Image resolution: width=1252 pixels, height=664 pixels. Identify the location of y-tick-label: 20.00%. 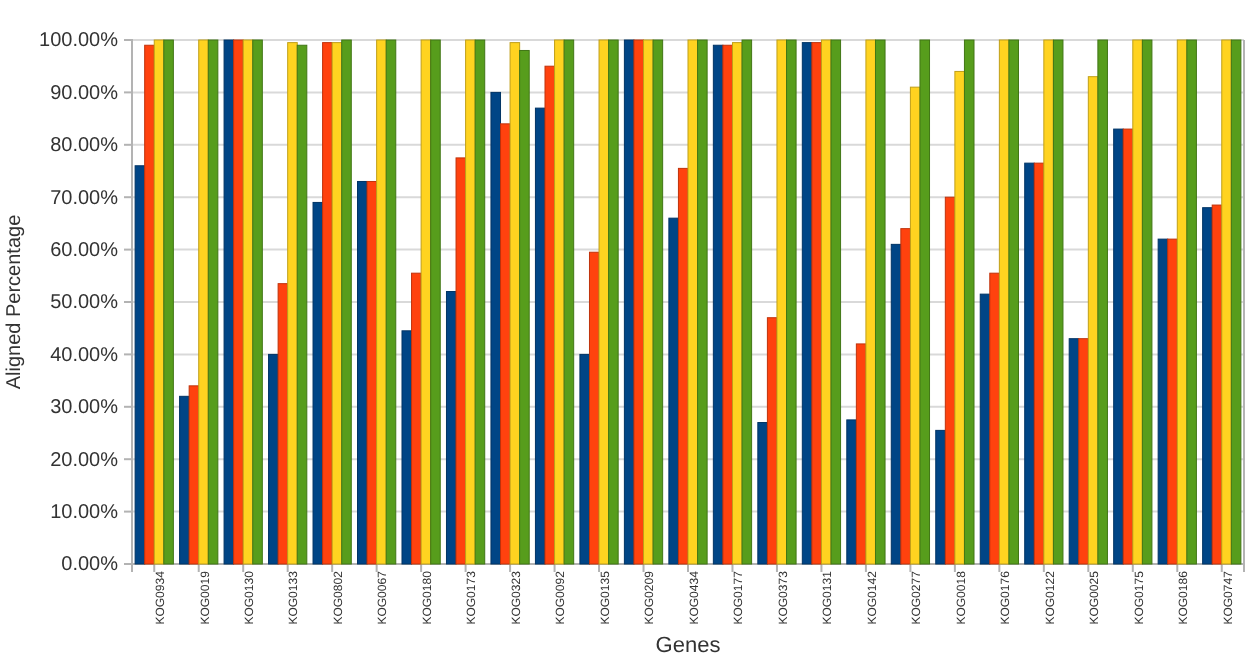
(84, 460).